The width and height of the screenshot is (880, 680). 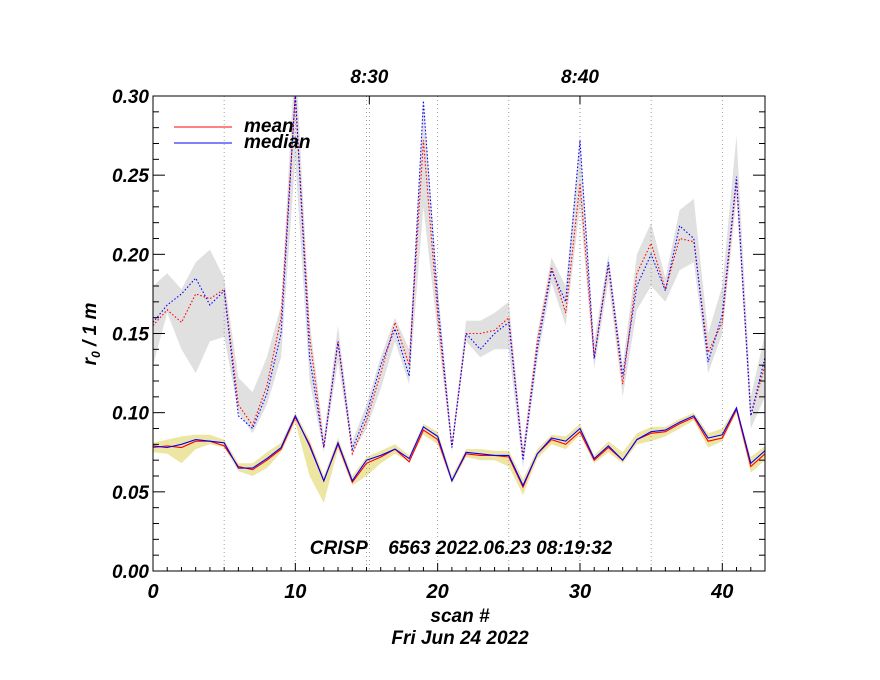 What do you see at coordinates (277, 142) in the screenshot?
I see `legend-label-median: median` at bounding box center [277, 142].